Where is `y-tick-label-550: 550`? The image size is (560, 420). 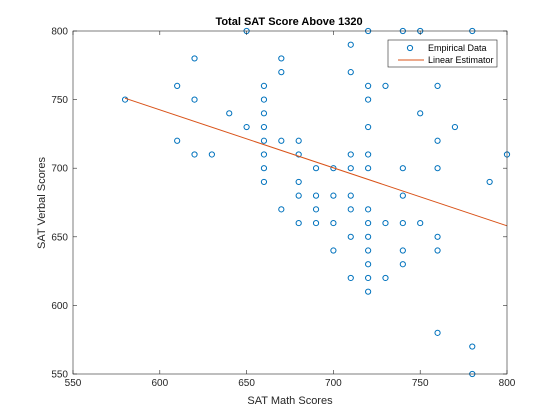 y-tick-label-550: 550 is located at coordinates (59, 375).